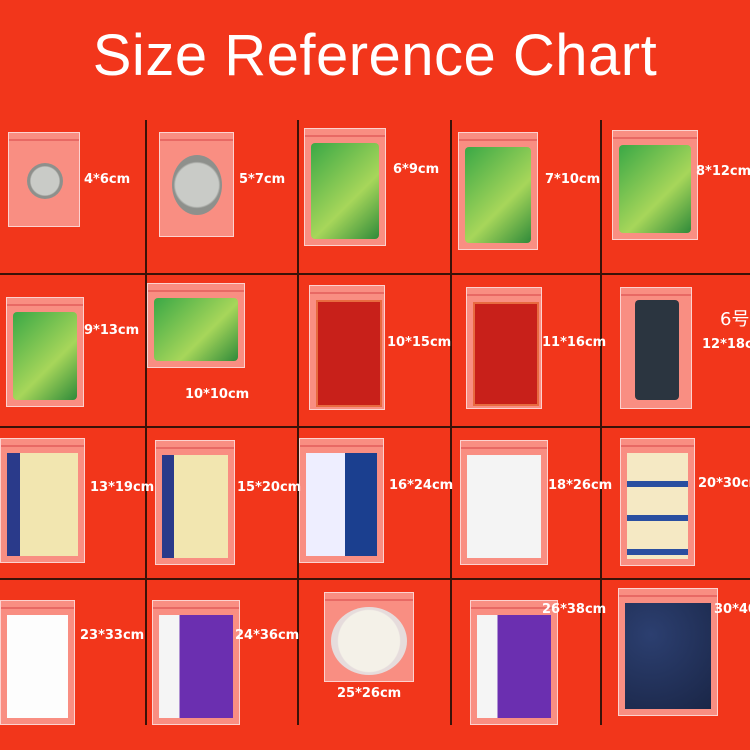 Image resolution: width=750 pixels, height=750 pixels. I want to click on size-cell: 7*10cm, so click(526, 196).